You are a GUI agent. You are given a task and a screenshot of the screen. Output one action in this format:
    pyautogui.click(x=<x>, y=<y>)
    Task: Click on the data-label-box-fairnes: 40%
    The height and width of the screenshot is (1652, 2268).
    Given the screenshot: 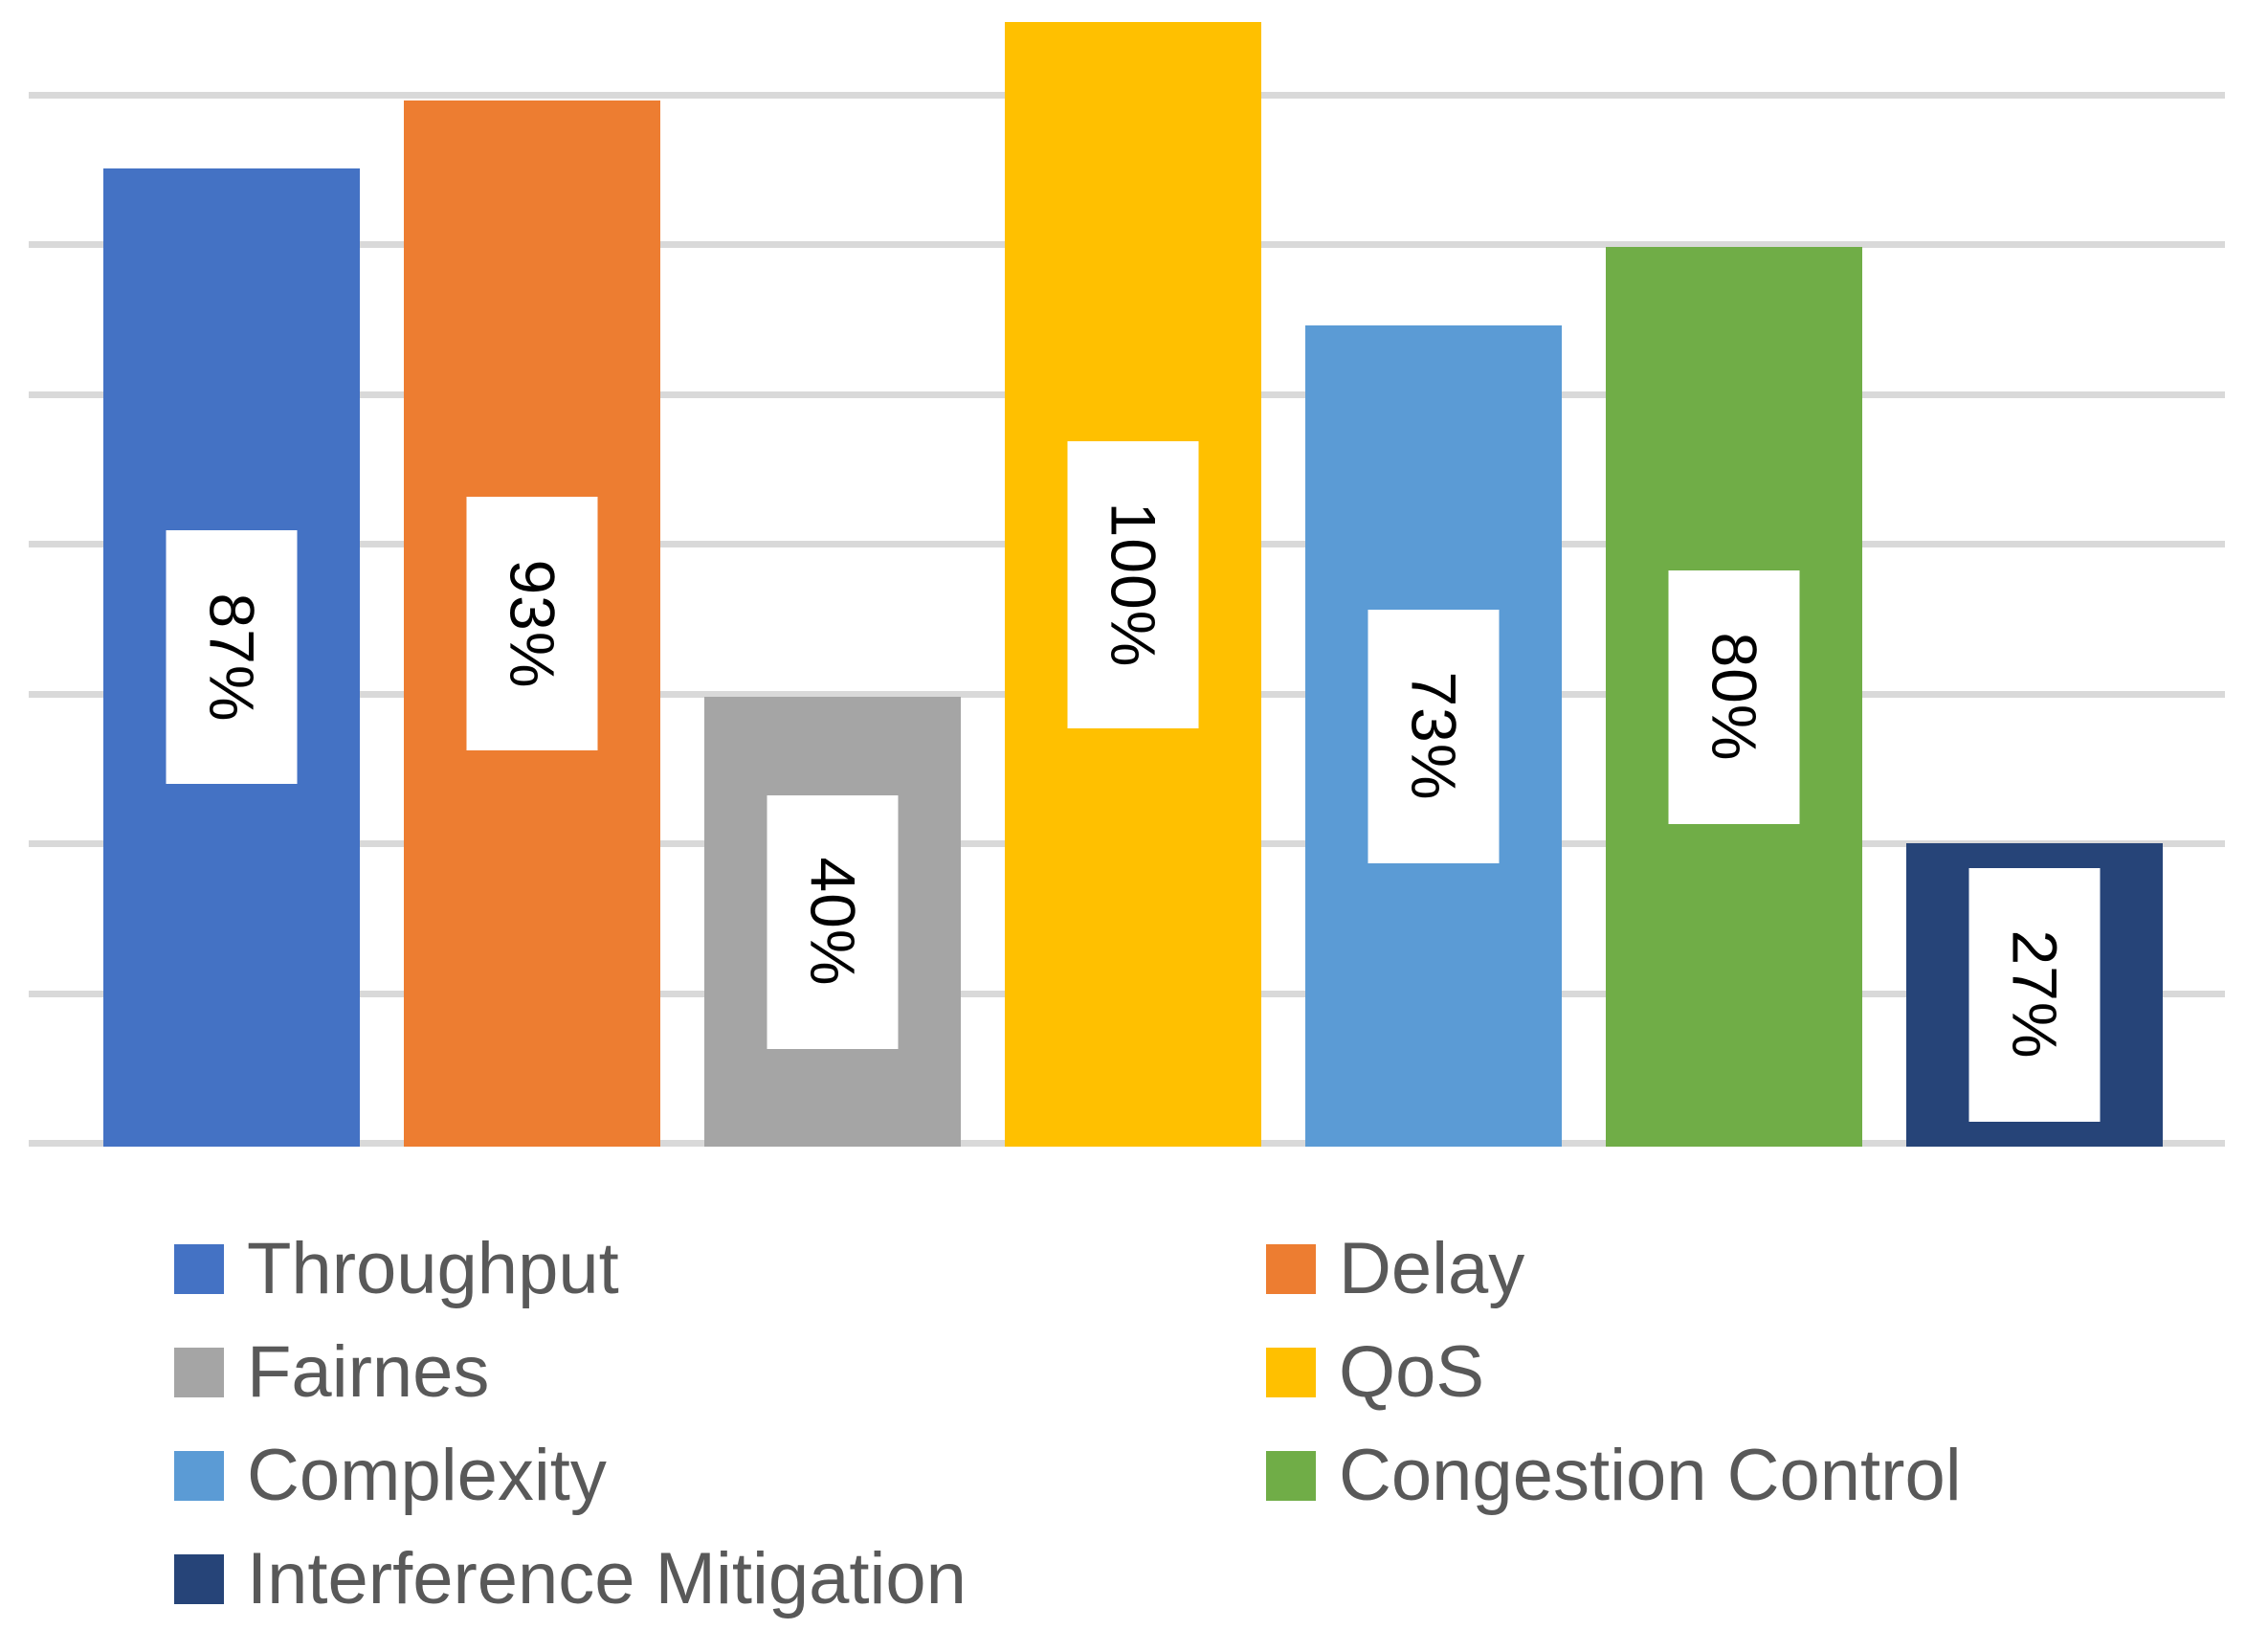 What is the action you would take?
    pyautogui.click(x=833, y=921)
    